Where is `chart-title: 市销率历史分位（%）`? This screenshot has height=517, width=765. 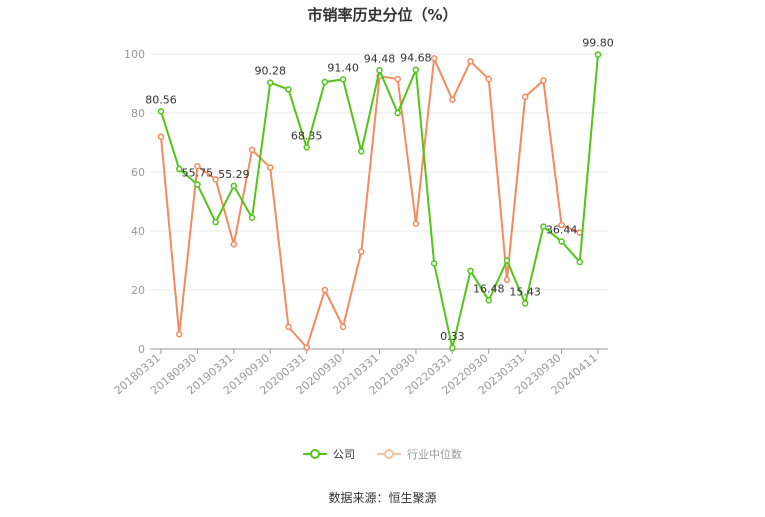 chart-title: 市销率历史分位（%） is located at coordinates (382, 15).